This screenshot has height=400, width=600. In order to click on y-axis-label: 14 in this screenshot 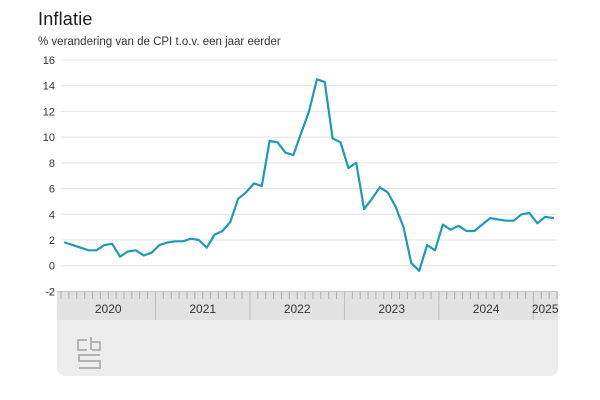, I will do `click(49, 87)`.